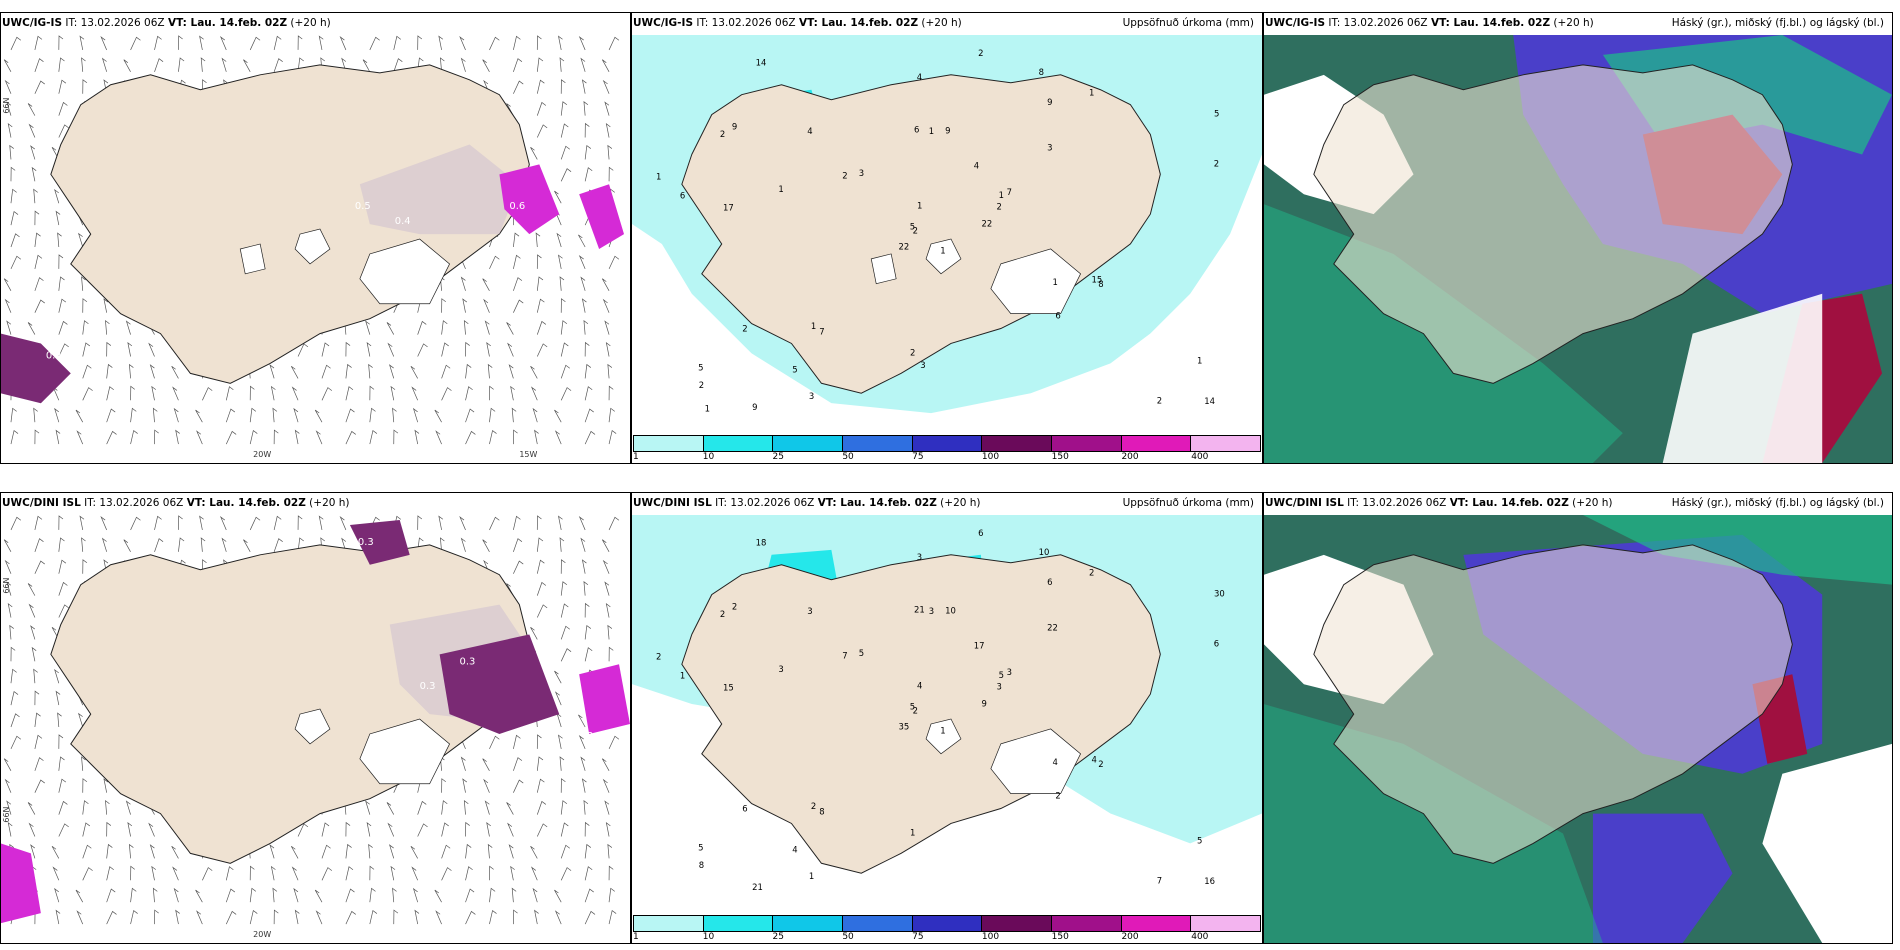  What do you see at coordinates (708, 457) in the screenshot?
I see `colorbar-tick: 10` at bounding box center [708, 457].